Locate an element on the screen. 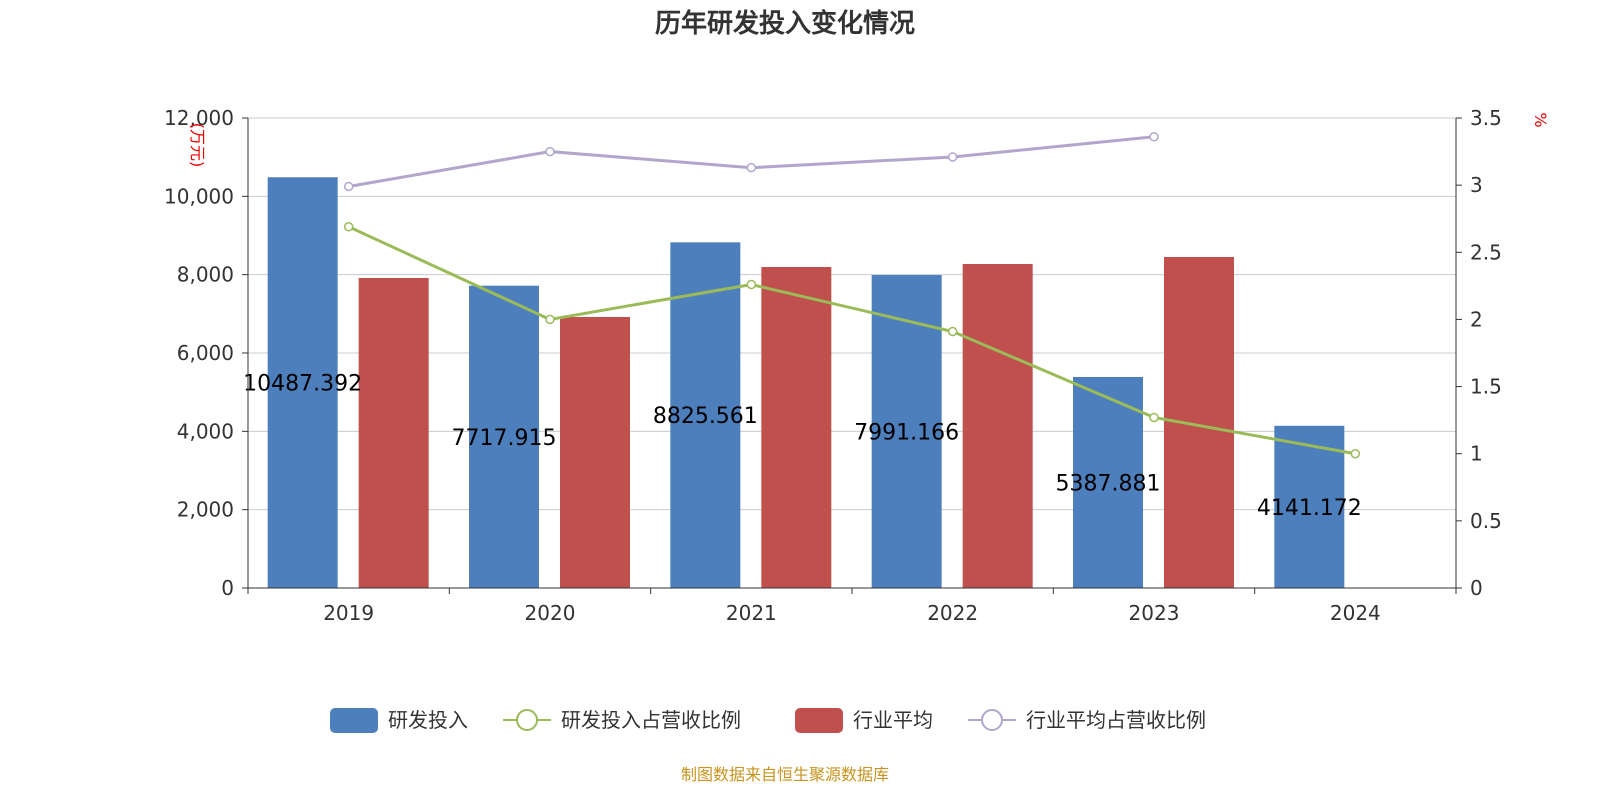 The image size is (1600, 800). line-industry-ratio is located at coordinates (751, 161).